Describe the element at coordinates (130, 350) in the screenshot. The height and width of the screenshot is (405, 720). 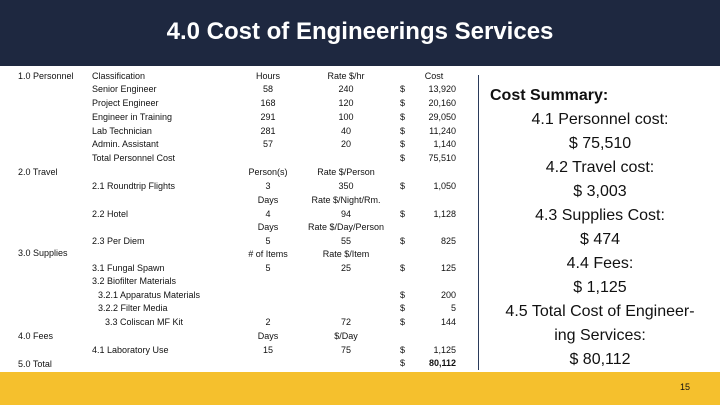
I see `line-item-label: 4.1 Laboratory Use` at that location.